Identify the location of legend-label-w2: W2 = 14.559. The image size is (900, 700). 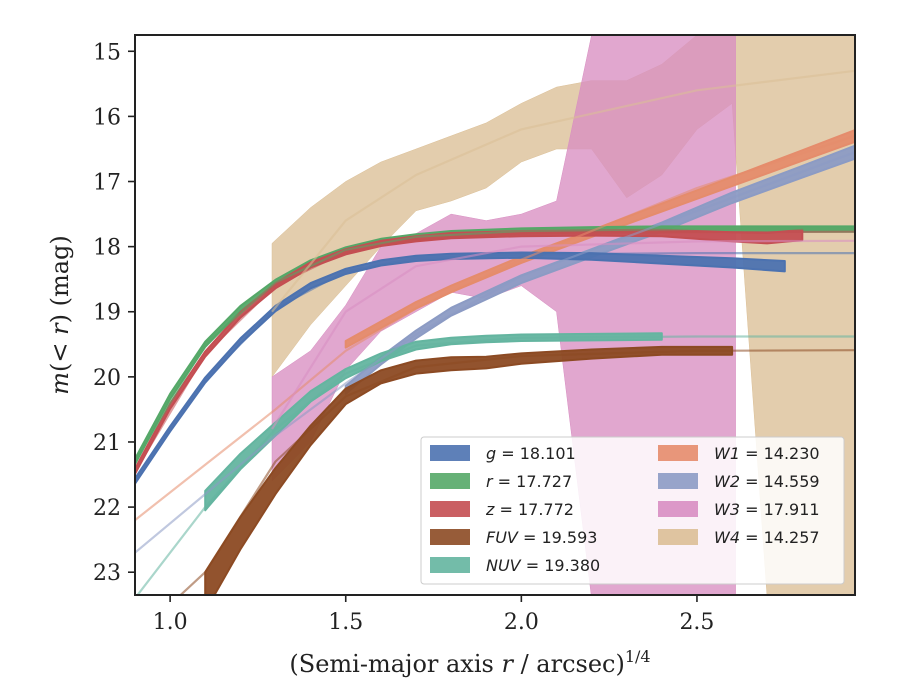
(767, 481).